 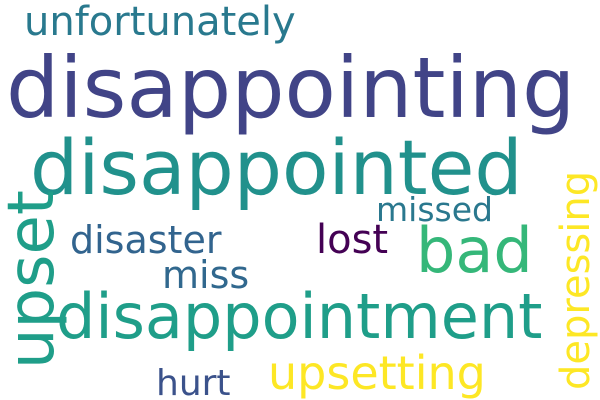 What do you see at coordinates (377, 373) in the screenshot?
I see `word-upsetting: upsetting` at bounding box center [377, 373].